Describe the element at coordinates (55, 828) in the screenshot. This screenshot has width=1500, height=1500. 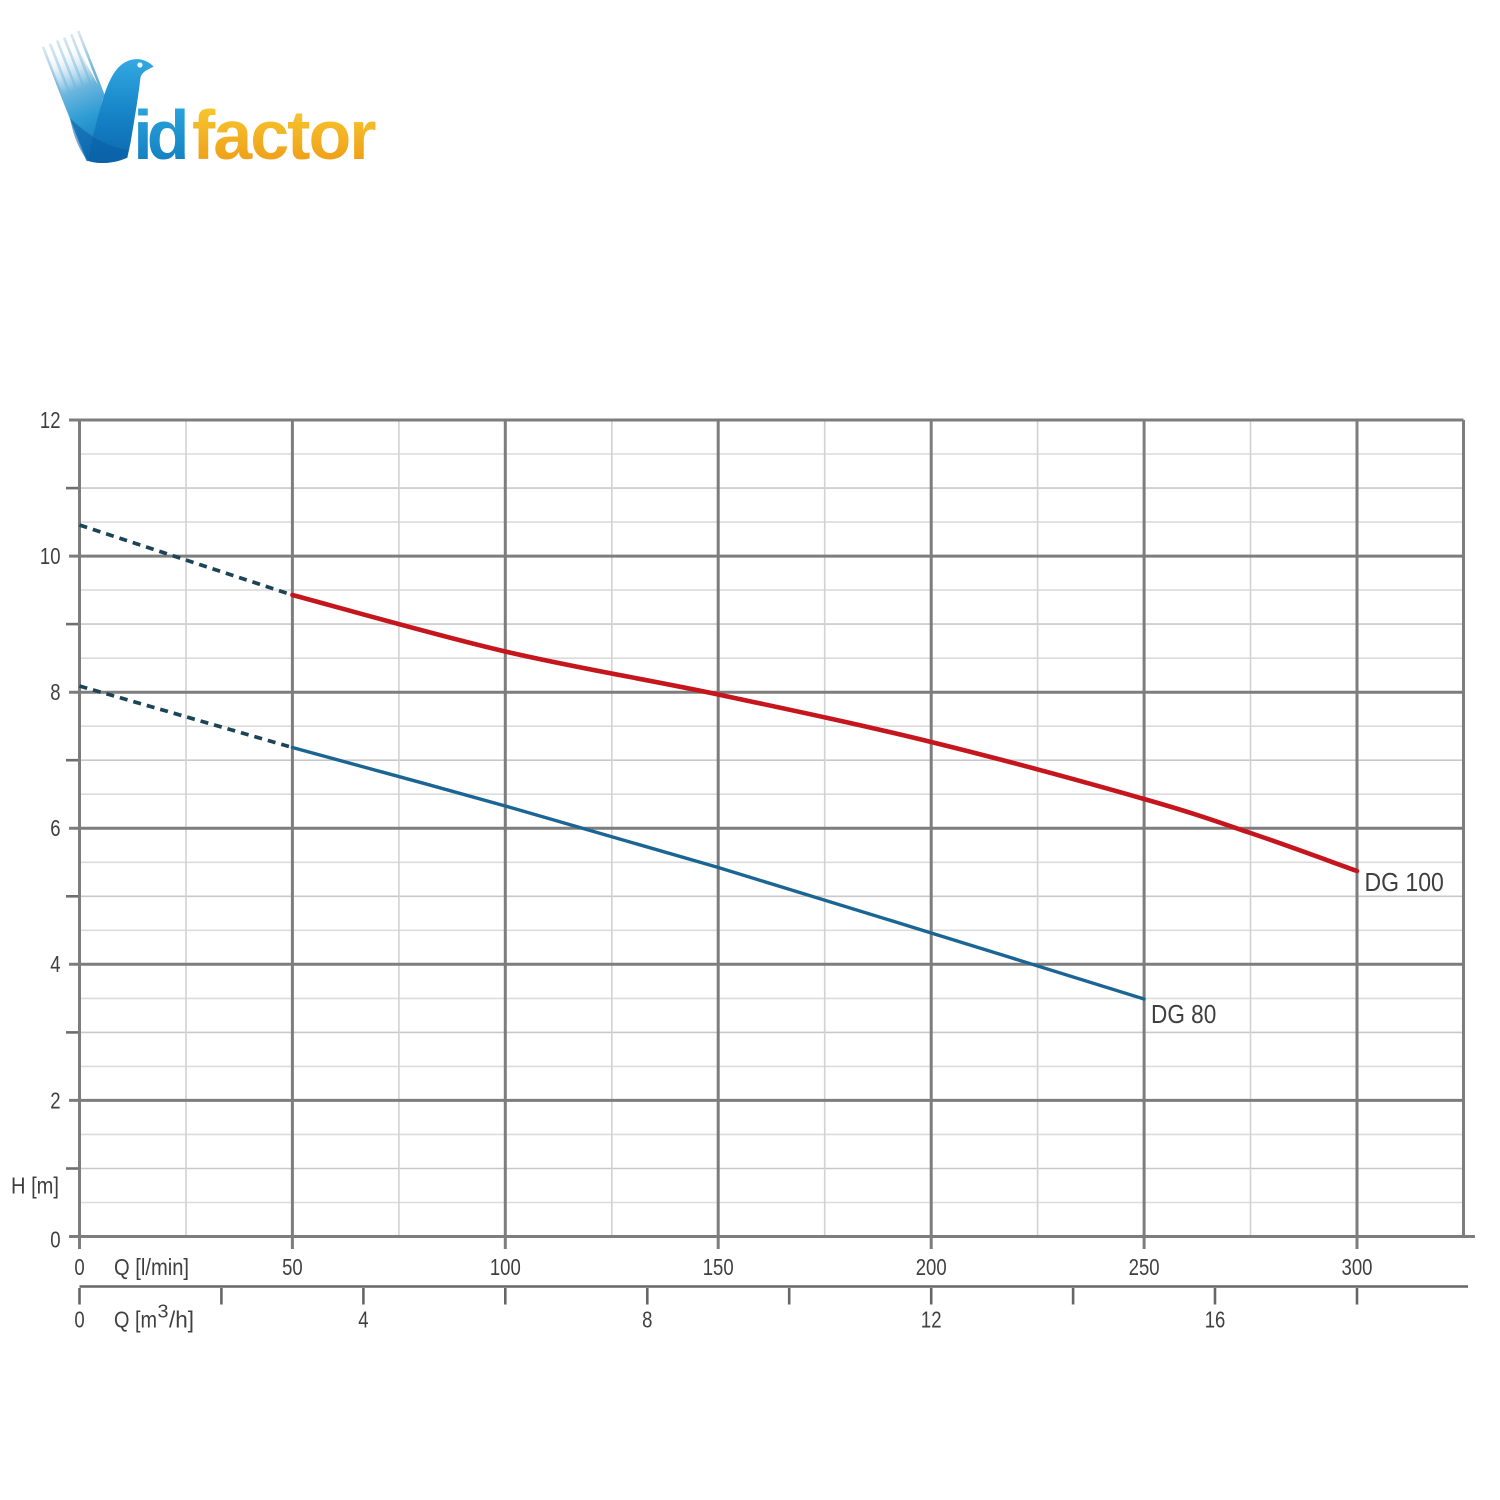
I see `svg-text: 6` at that location.